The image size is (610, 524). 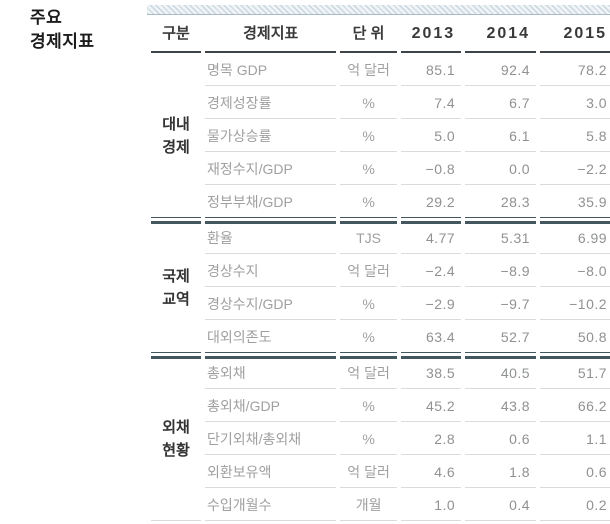 I want to click on indicator-cell: 환율, so click(x=271, y=237).